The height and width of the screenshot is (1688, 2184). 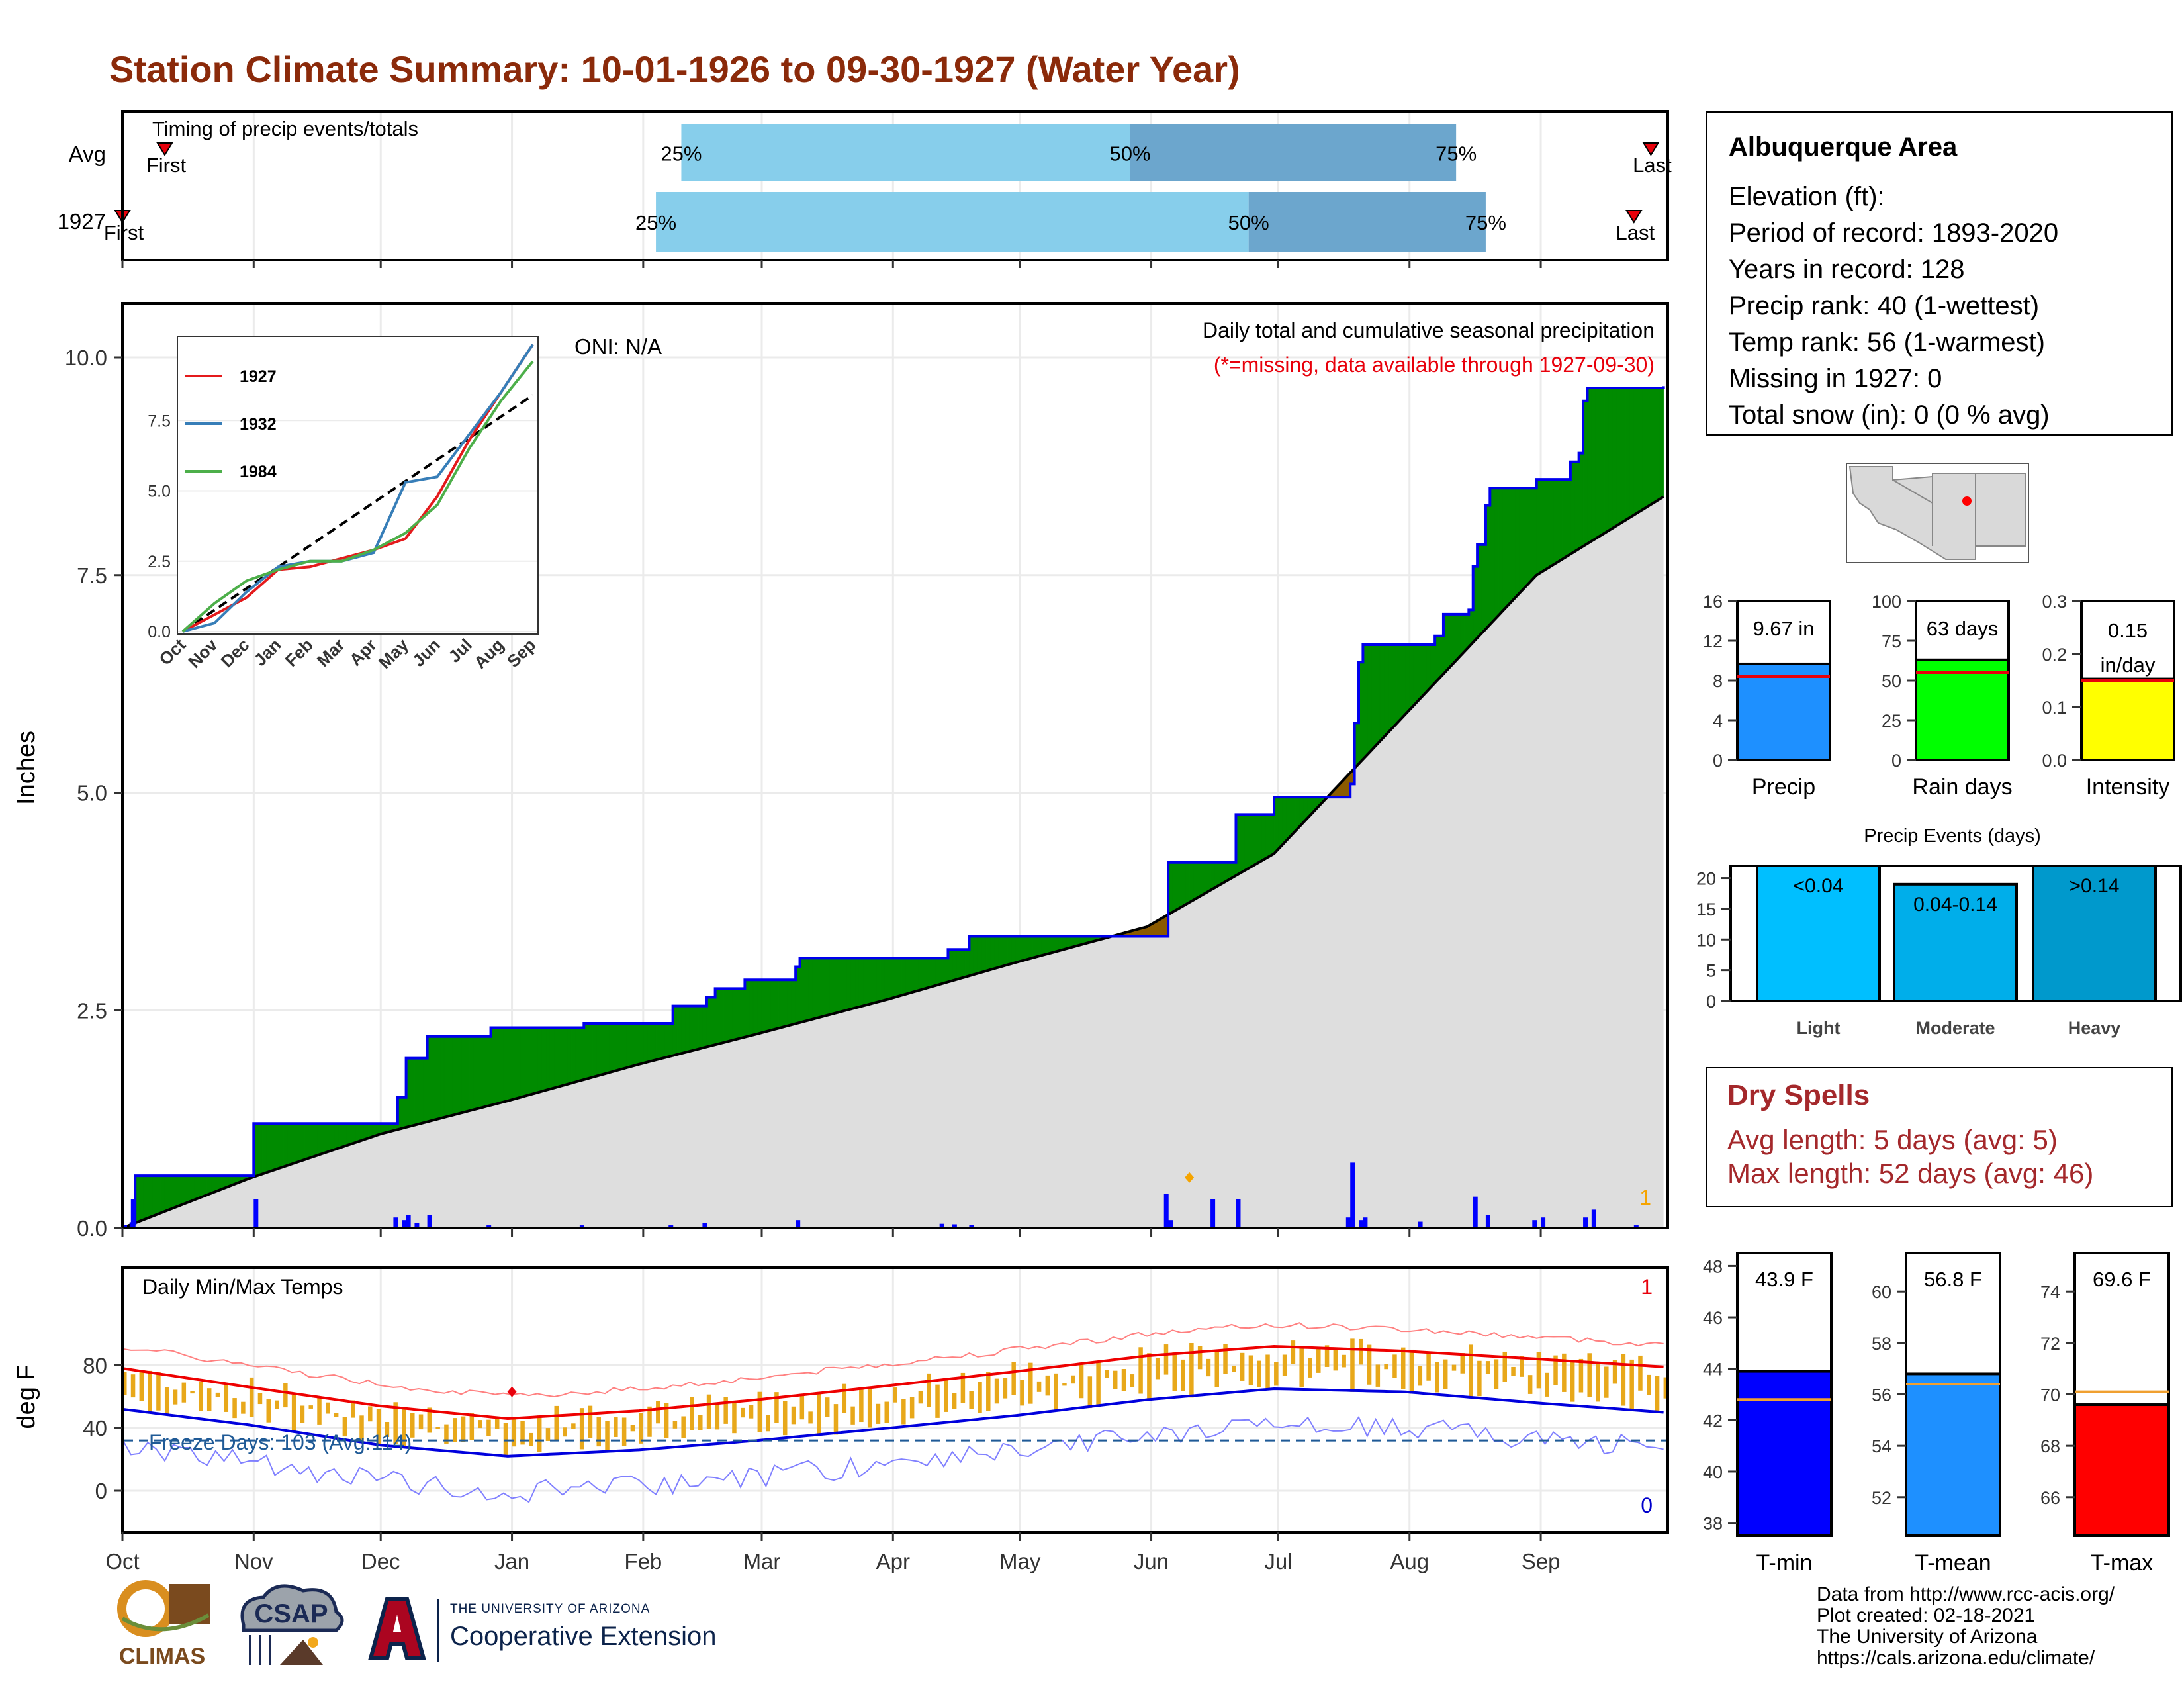 I want to click on temp-bar-name: T-mean, so click(x=1953, y=1562).